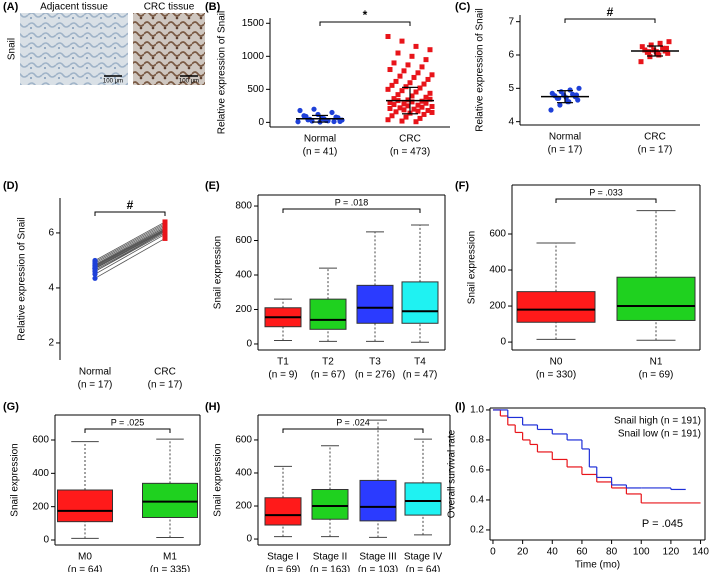  What do you see at coordinates (330, 568) in the screenshot?
I see `n-label: (n = 163)` at bounding box center [330, 568].